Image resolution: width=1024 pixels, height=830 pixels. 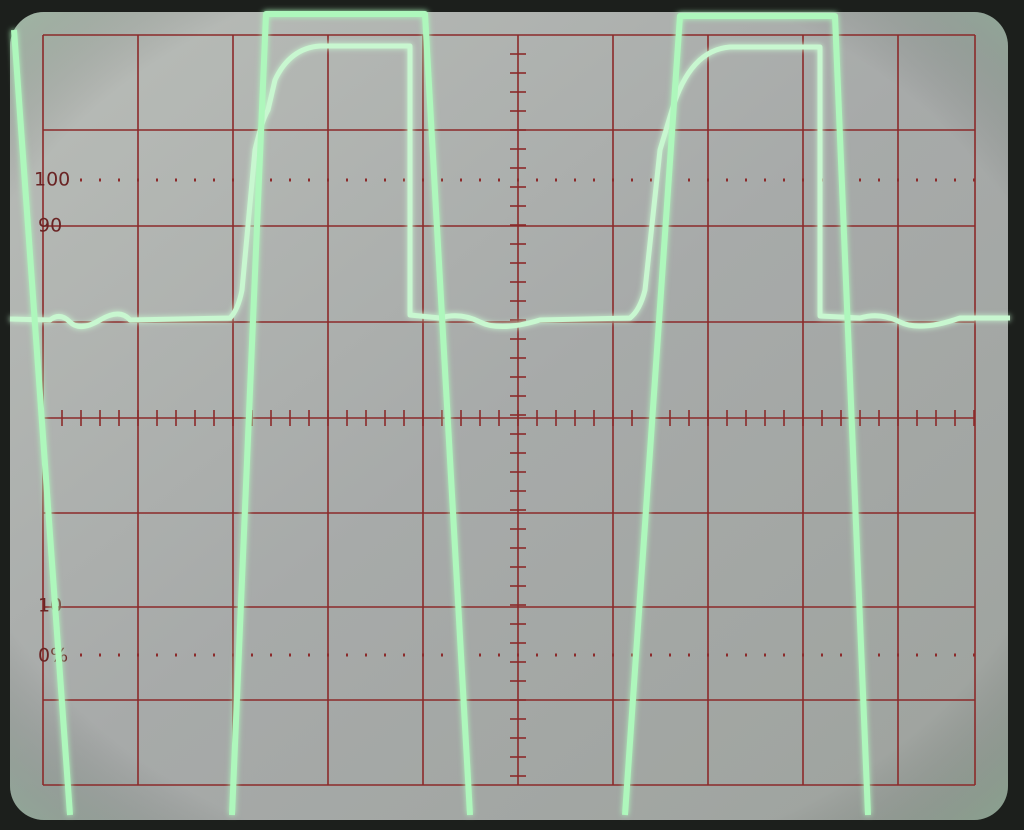 What do you see at coordinates (52, 180) in the screenshot?
I see `graticule-label: 100` at bounding box center [52, 180].